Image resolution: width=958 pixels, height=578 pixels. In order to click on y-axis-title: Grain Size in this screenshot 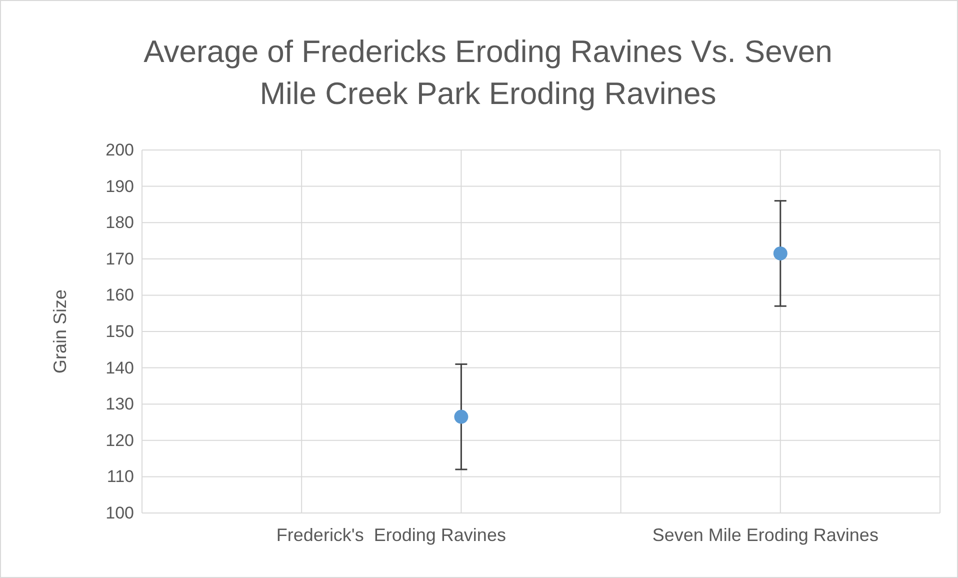, I will do `click(60, 331)`.